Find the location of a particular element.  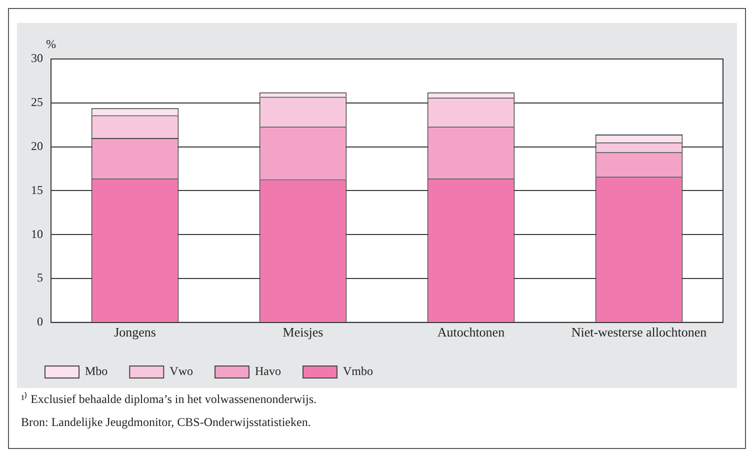

x-tick-label: Jongens is located at coordinates (135, 332).